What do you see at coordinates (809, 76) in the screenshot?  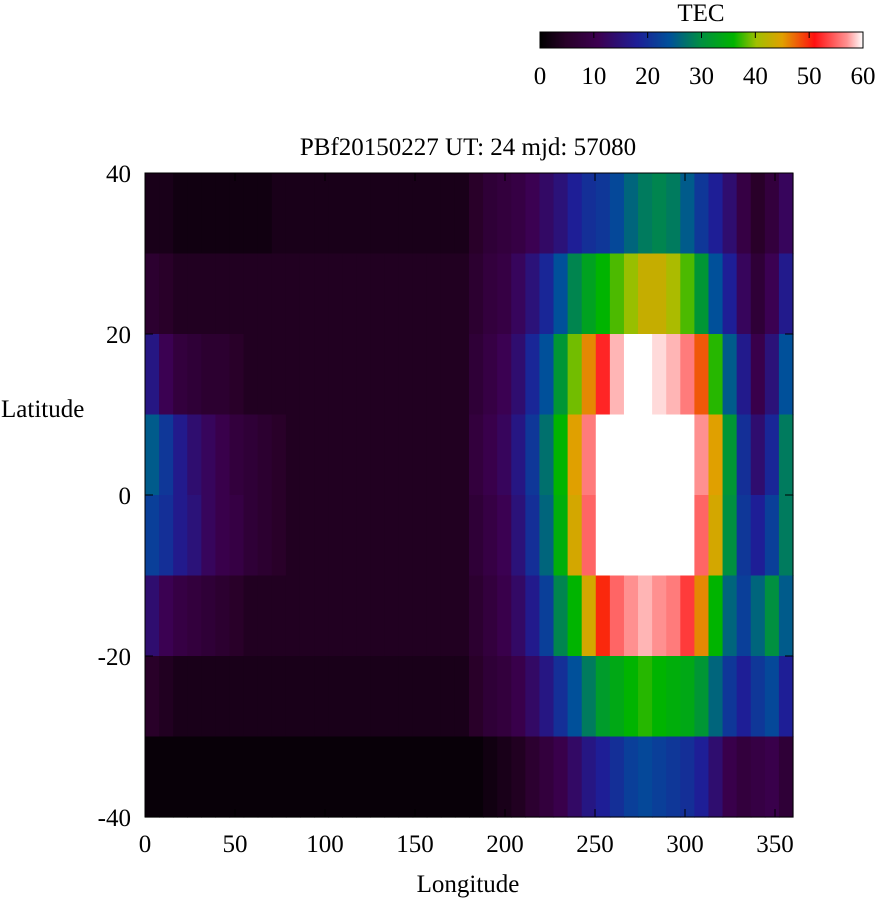 I see `colorbar-tick-label: 50` at bounding box center [809, 76].